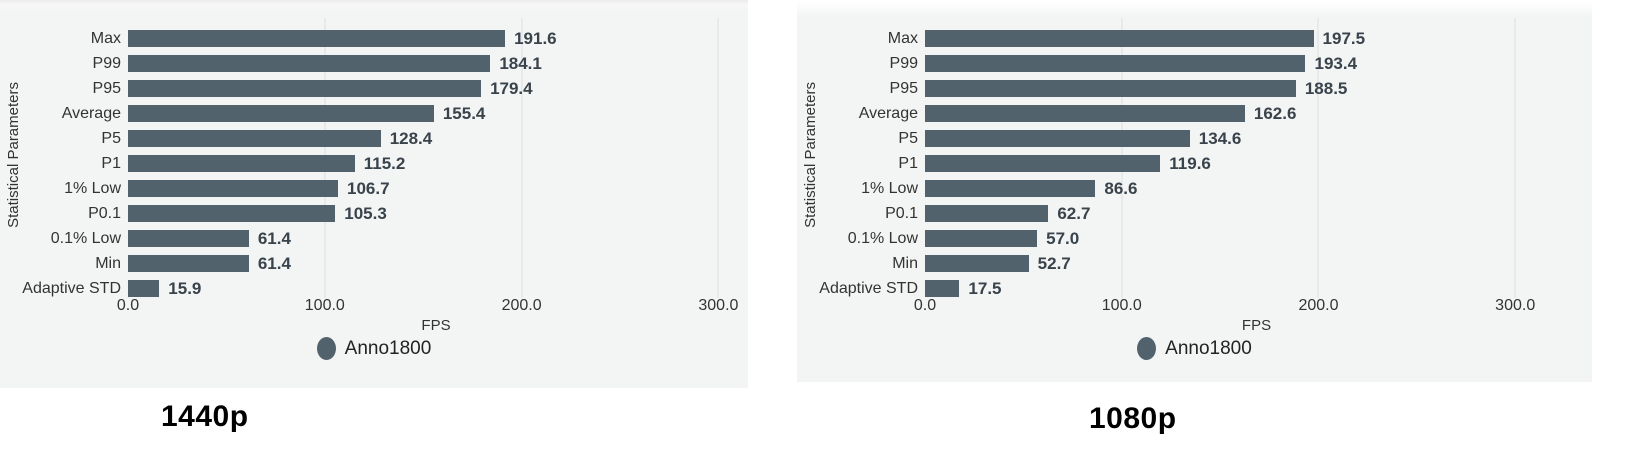 The height and width of the screenshot is (449, 1627). I want to click on bar-row: P5 134.6, so click(1203, 138).